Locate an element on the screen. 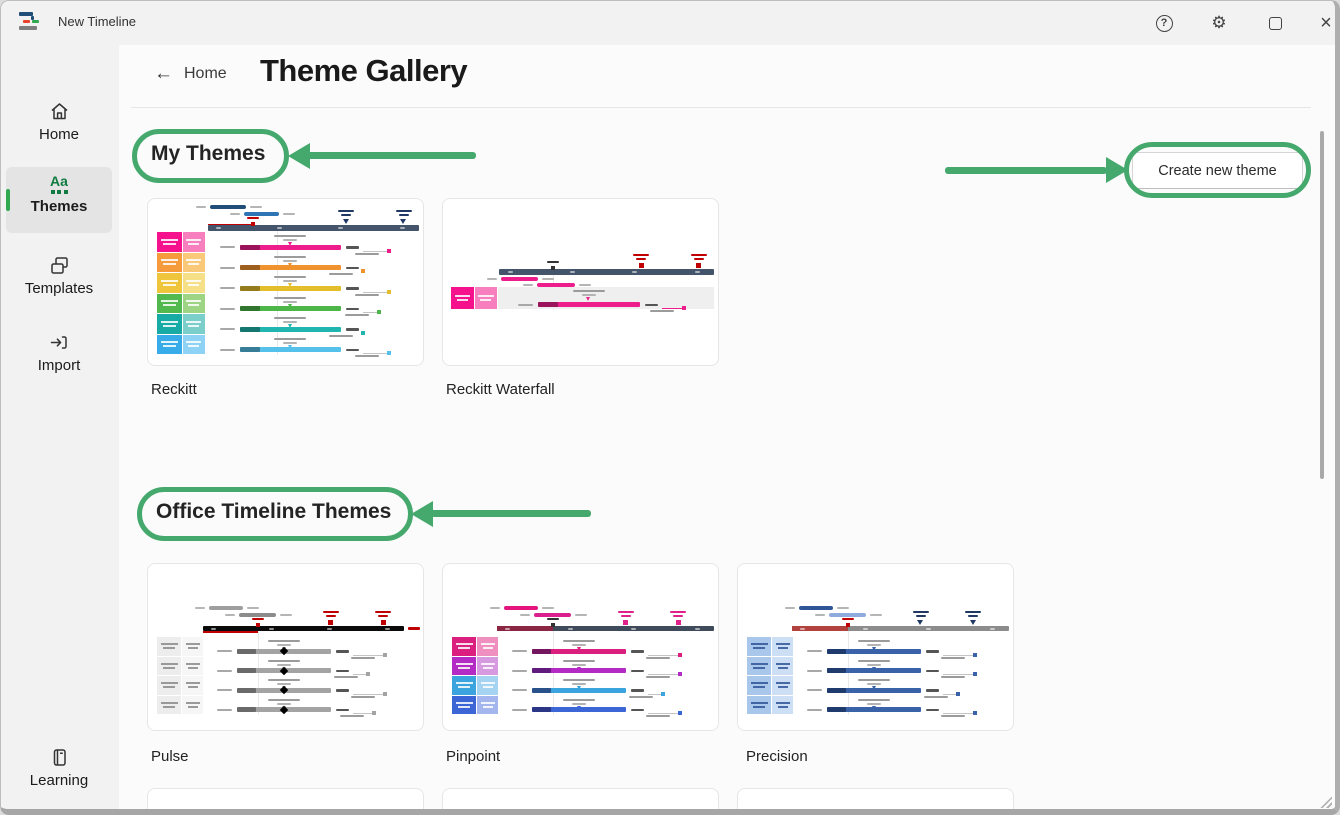 Image resolution: width=1340 pixels, height=815 pixels. sidebar-item-label: Learning is located at coordinates (59, 780).